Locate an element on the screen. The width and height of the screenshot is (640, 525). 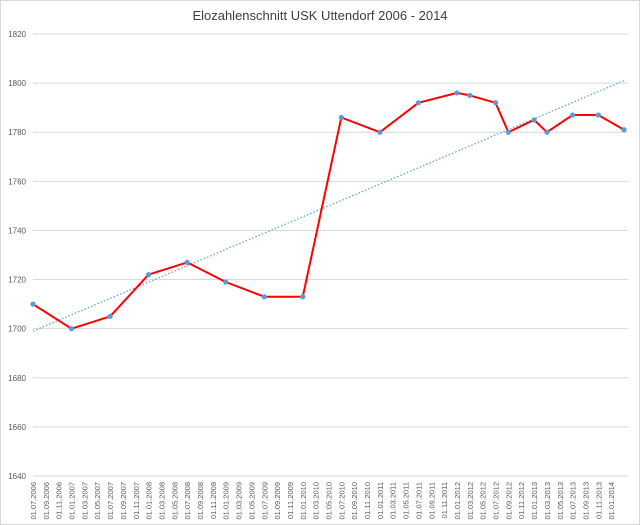
x-tick-label: 01.03.2013 is located at coordinates (547, 501).